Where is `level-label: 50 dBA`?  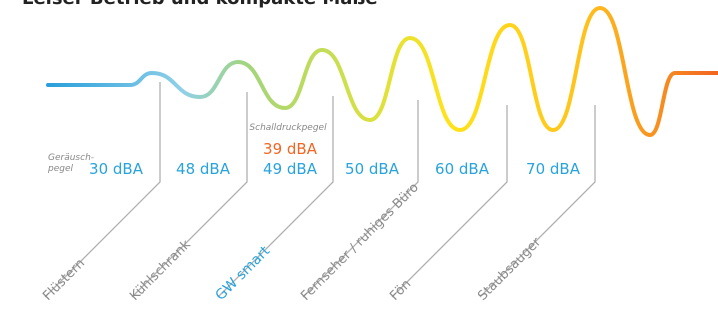 level-label: 50 dBA is located at coordinates (372, 169).